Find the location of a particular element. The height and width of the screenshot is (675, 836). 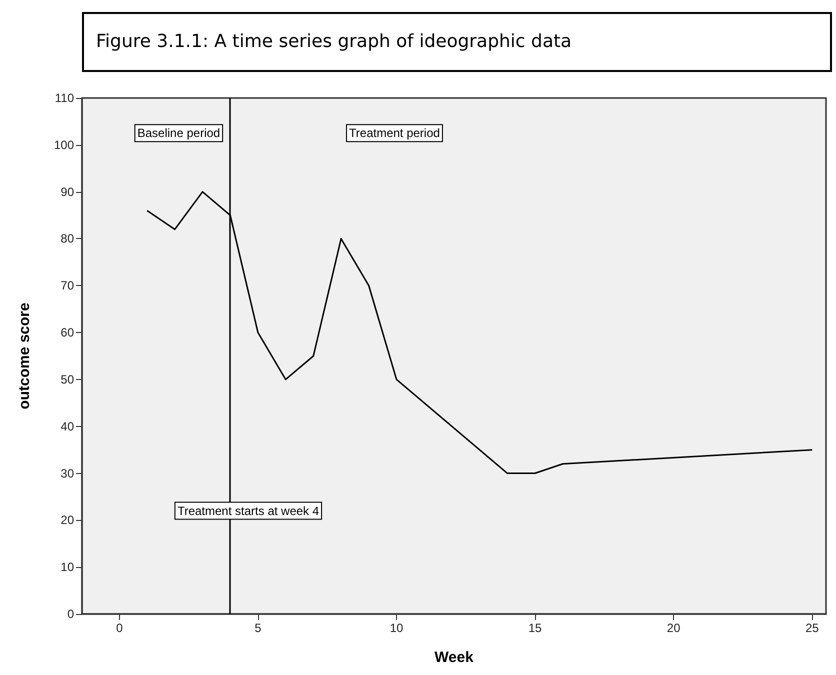

chart-title: Figure 3.1.1: A time series graph of ideographic data is located at coordinates (457, 42).